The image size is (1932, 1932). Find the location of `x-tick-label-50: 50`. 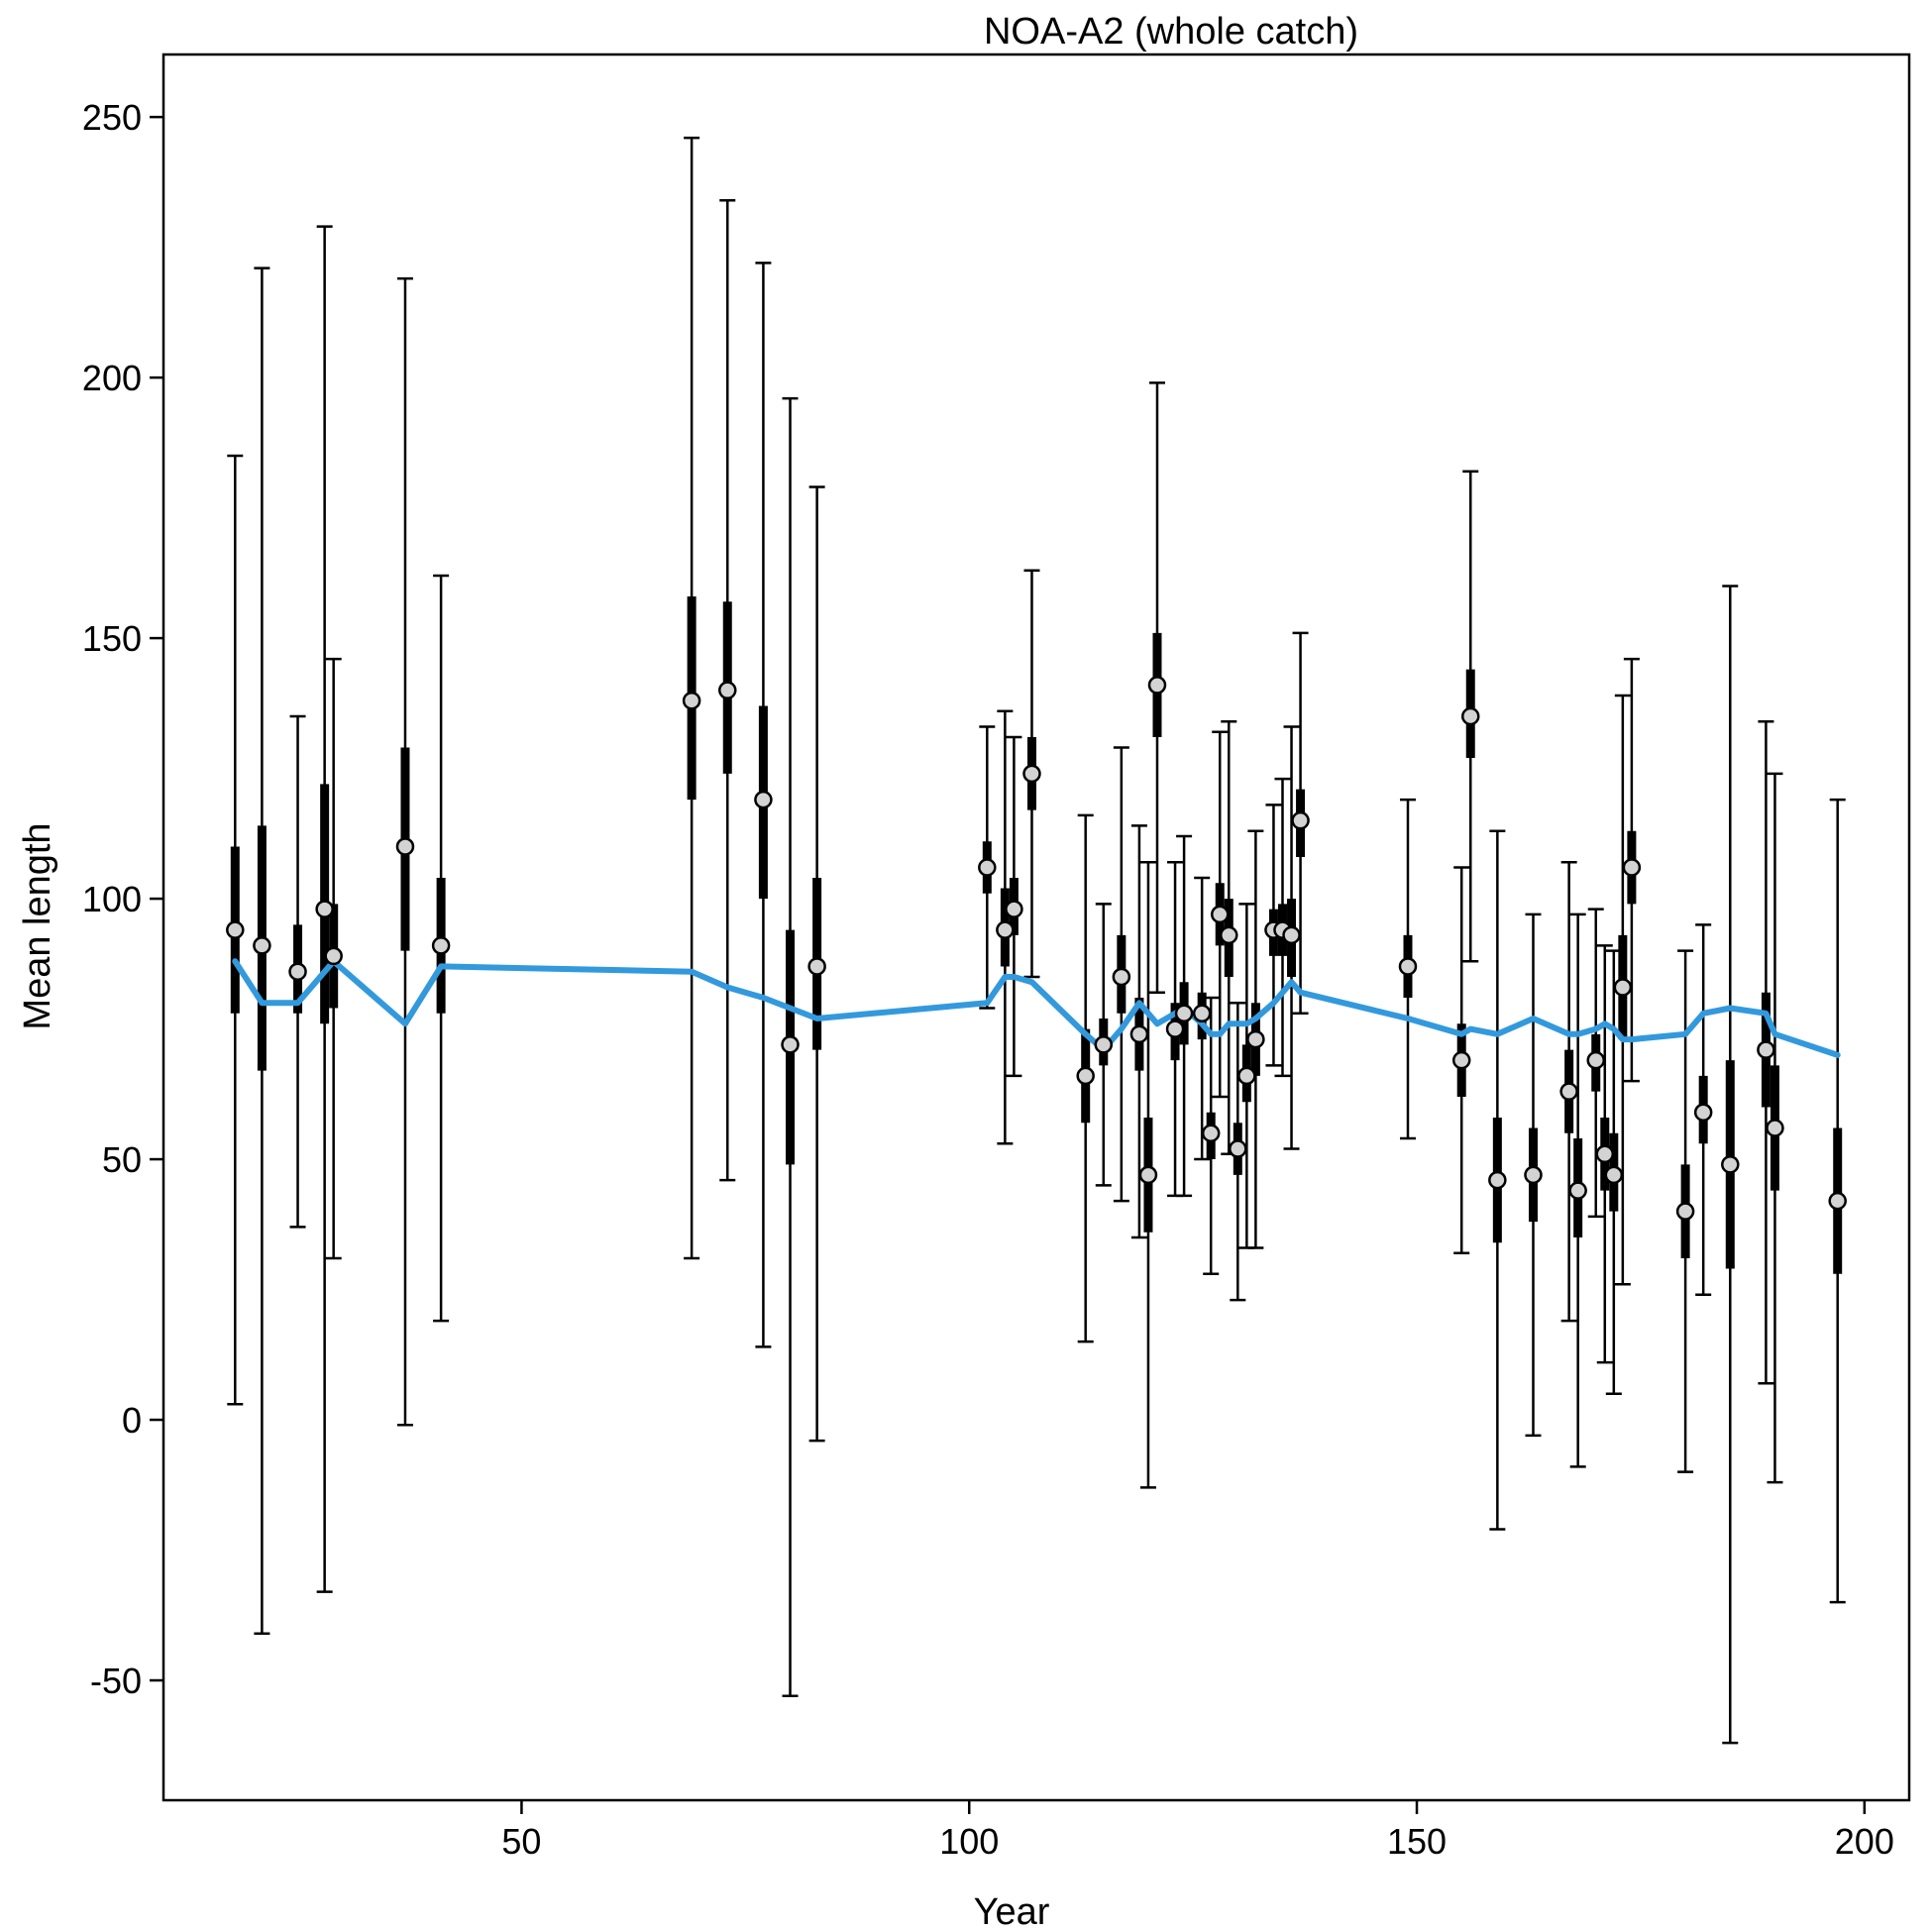

x-tick-label-50: 50 is located at coordinates (521, 1841).